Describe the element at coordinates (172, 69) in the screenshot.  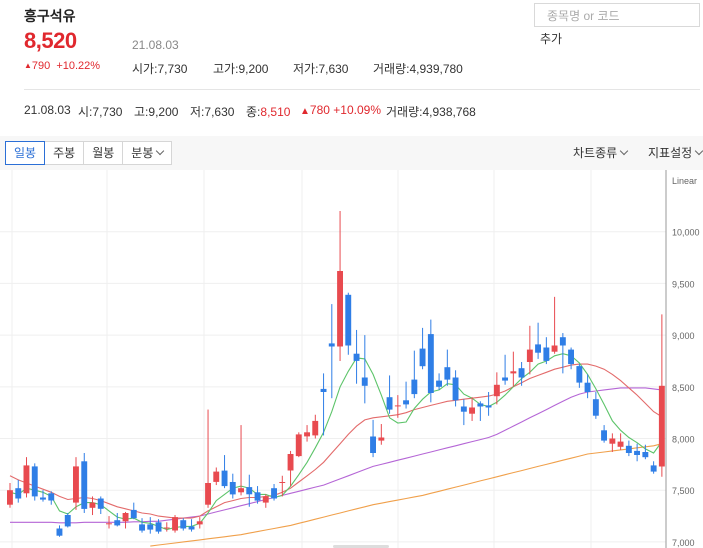
I see `open-value: 7,730` at that location.